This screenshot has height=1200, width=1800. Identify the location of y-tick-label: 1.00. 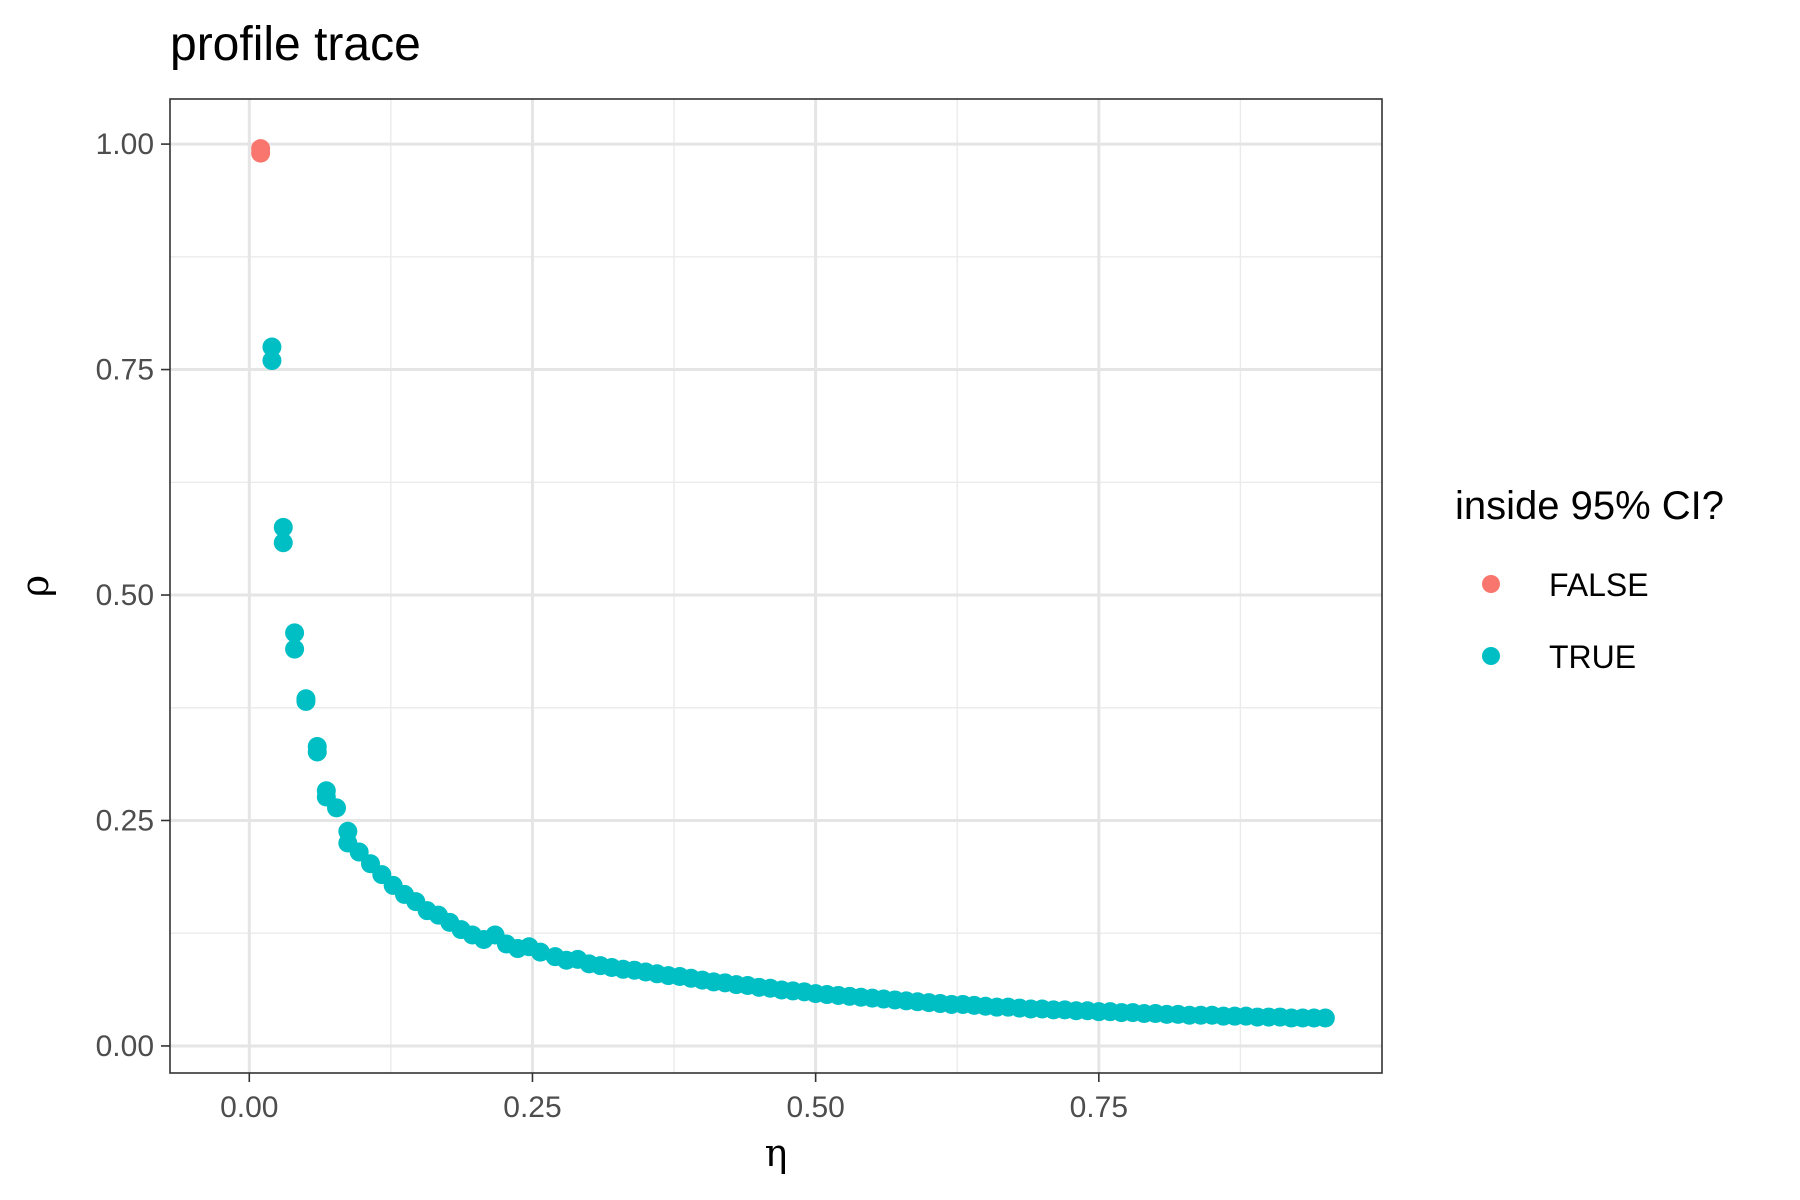
(125, 144).